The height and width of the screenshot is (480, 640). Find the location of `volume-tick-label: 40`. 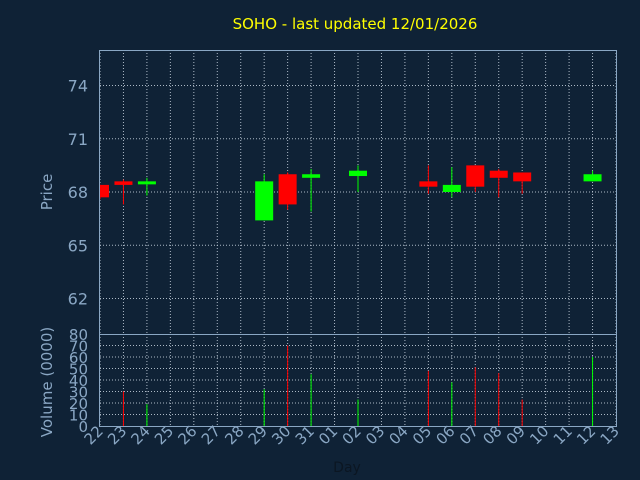

volume-tick-label: 40 is located at coordinates (78, 381).